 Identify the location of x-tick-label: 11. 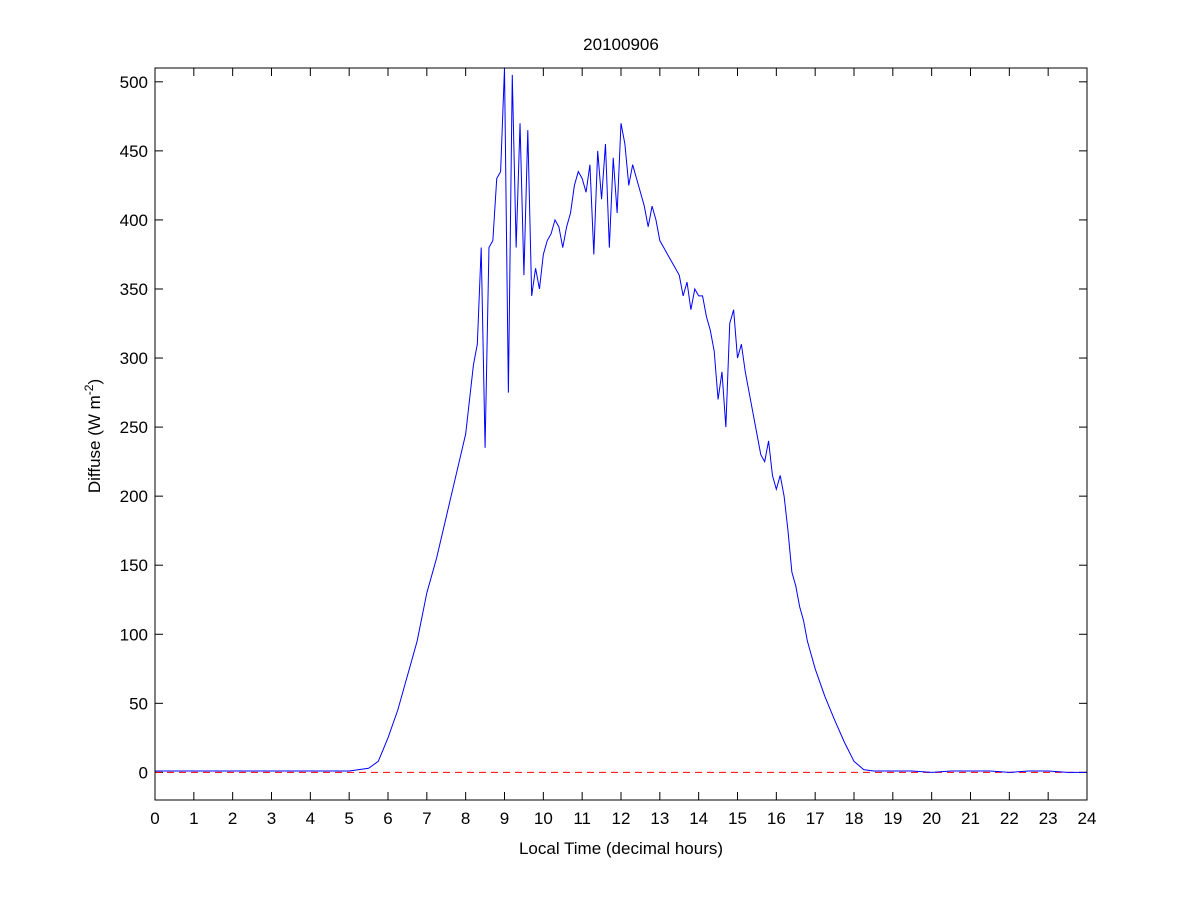
(582, 818).